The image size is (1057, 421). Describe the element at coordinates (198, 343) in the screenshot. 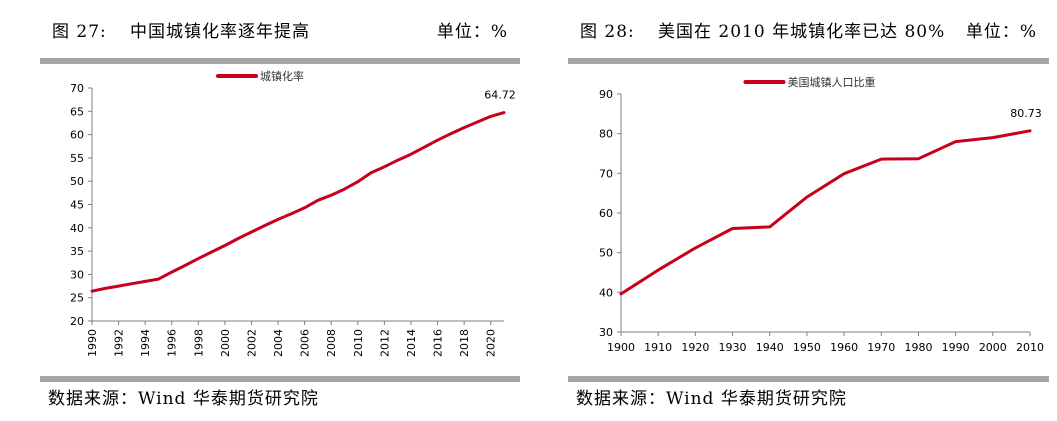

I see `x-tick-label: 1998` at that location.